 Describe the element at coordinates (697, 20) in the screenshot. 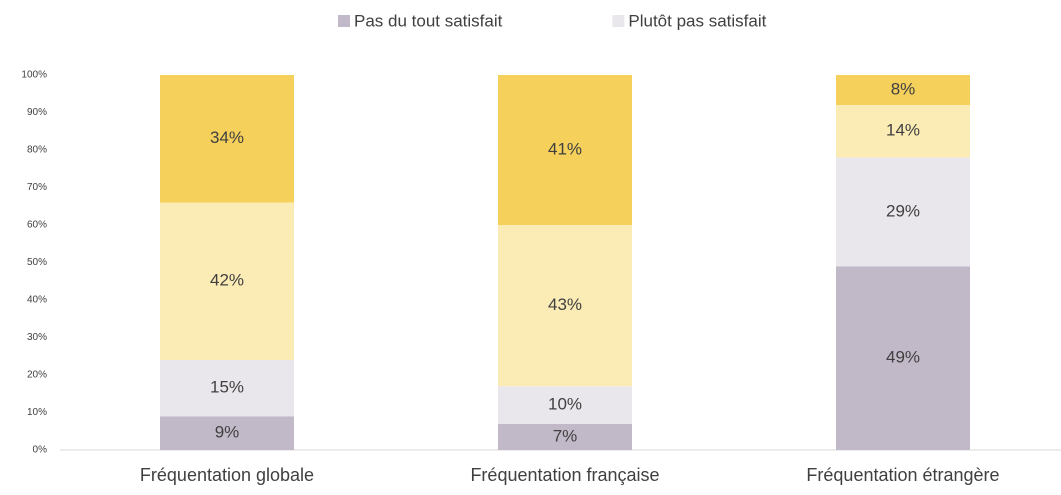

I see `legend-label: Plutôt pas satisfait` at that location.